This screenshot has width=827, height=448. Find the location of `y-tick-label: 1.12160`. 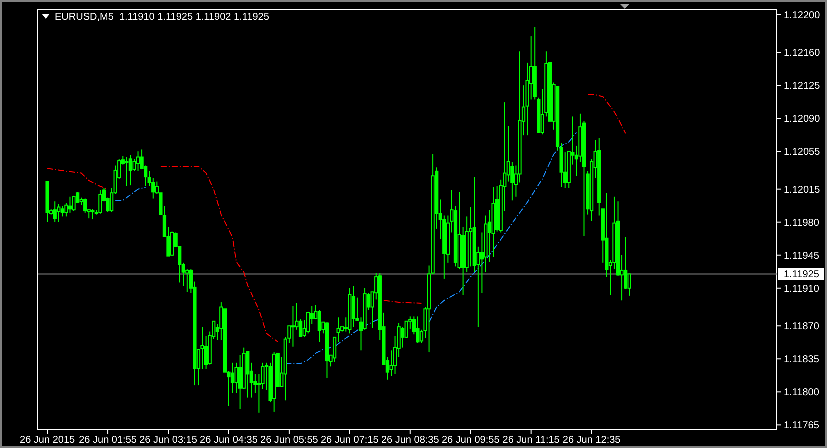

y-tick-label: 1.12160 is located at coordinates (802, 54).